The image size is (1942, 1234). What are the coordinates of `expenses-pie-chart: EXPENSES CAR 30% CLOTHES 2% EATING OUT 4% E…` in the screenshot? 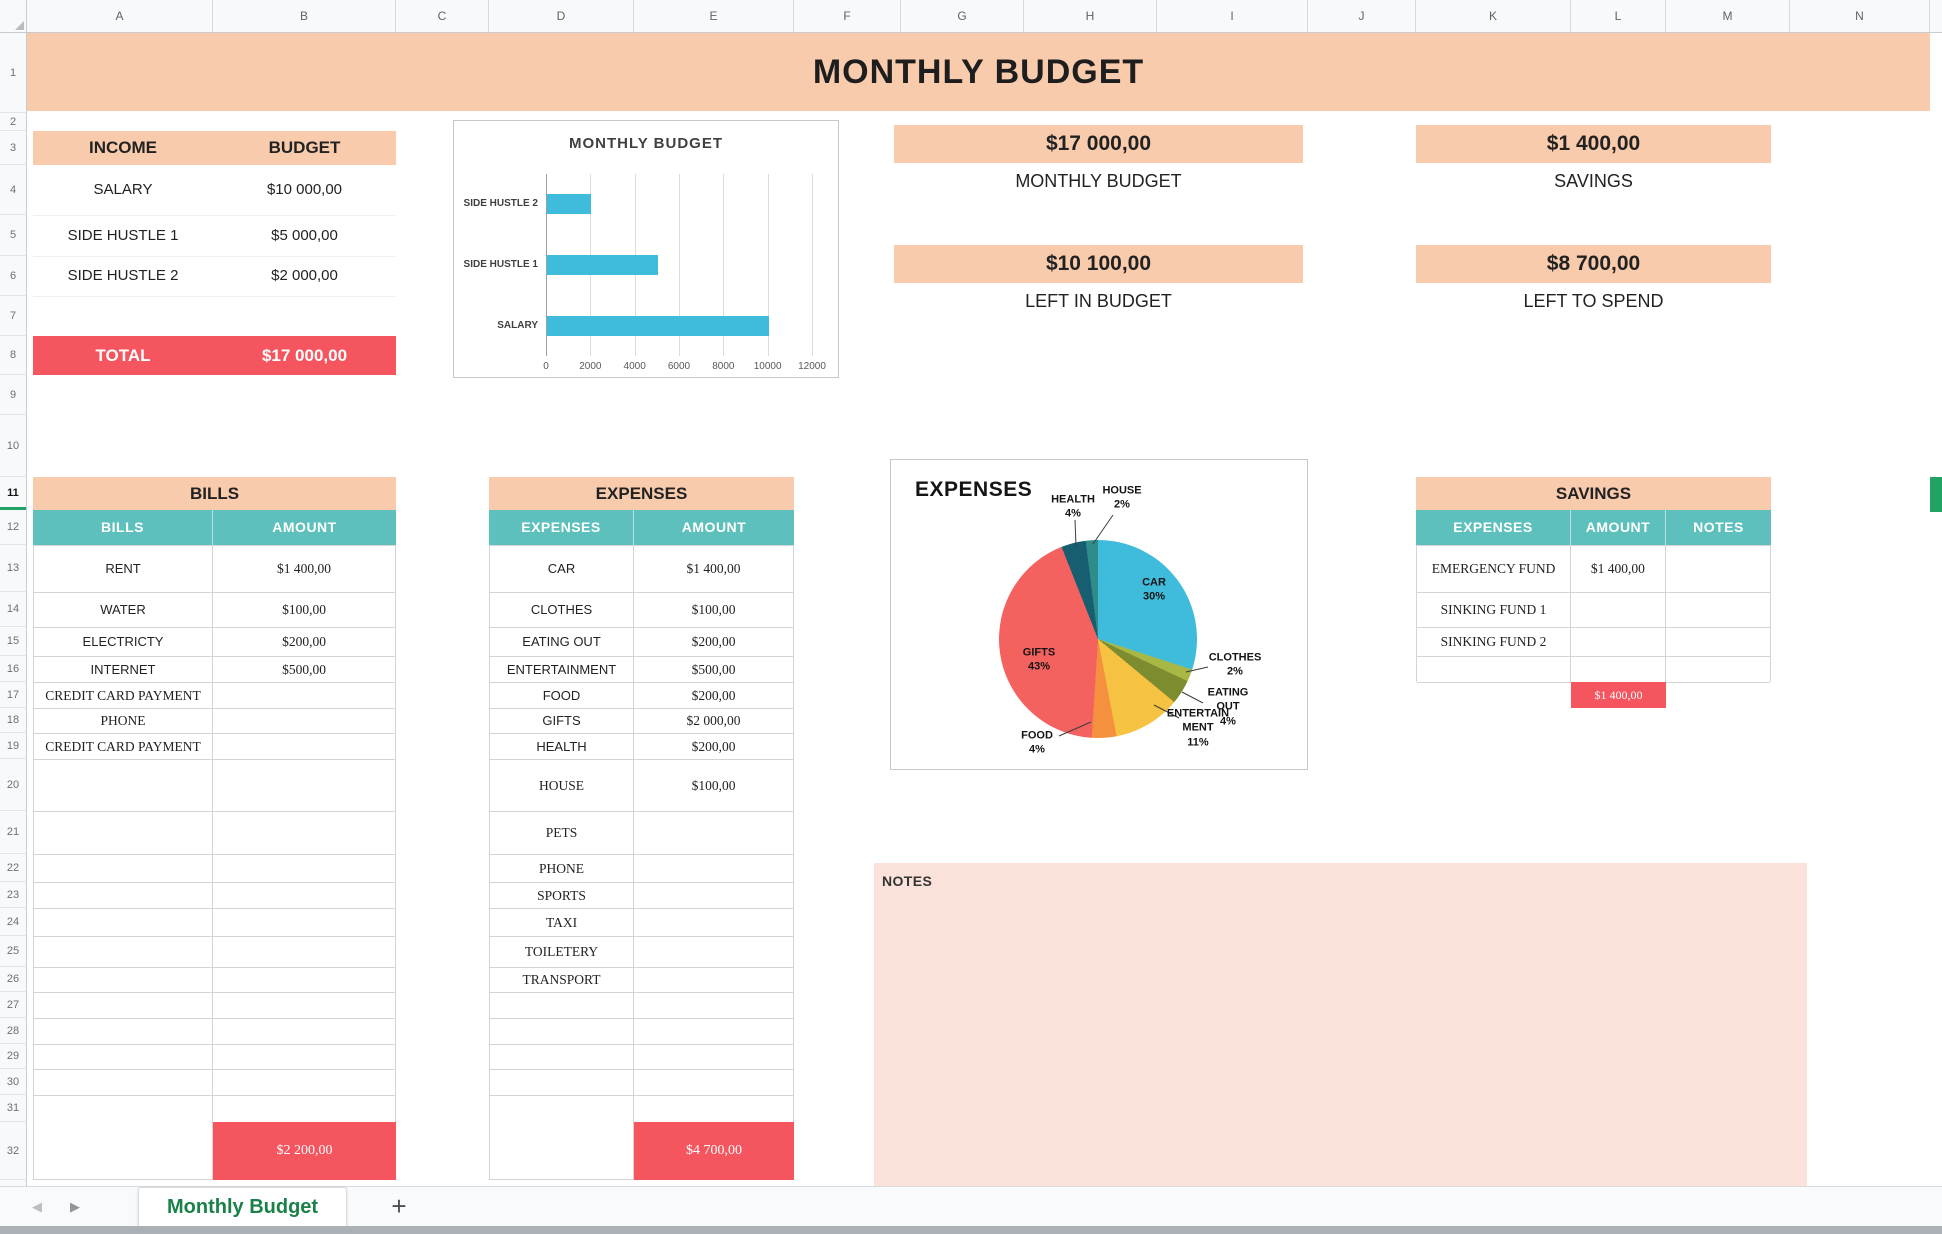 It's located at (1099, 614).